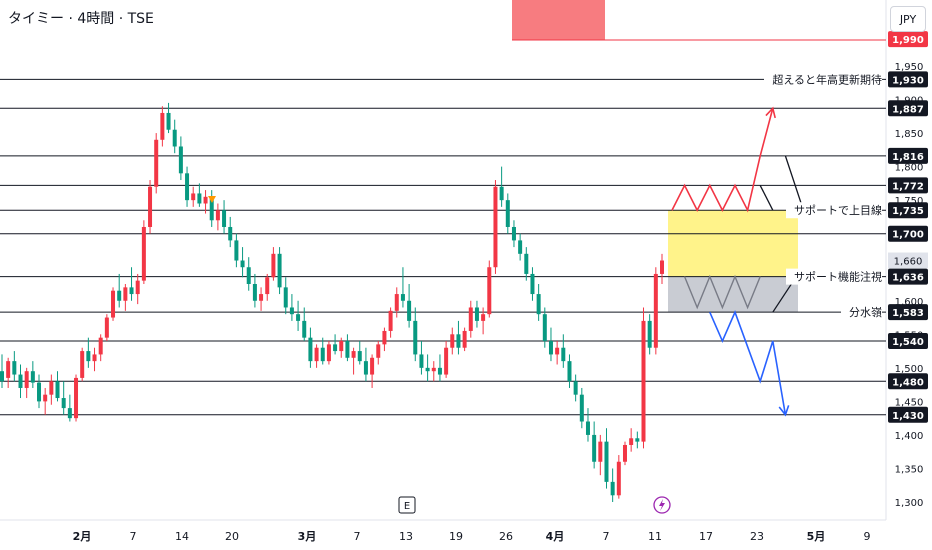 Image resolution: width=932 pixels, height=550 pixels. What do you see at coordinates (406, 536) in the screenshot?
I see `x-tick-label: 13` at bounding box center [406, 536].